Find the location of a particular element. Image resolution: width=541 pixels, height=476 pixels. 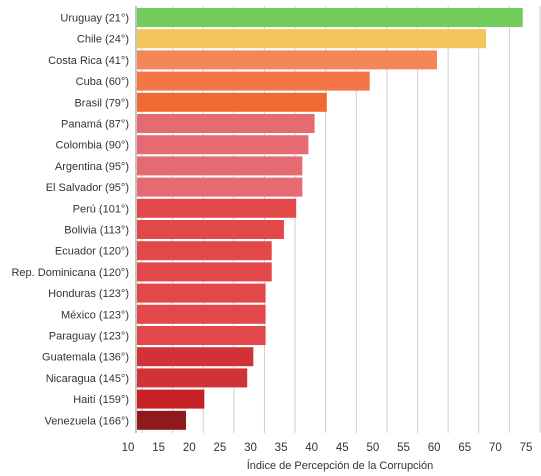

x-tick-label: 40 is located at coordinates (311, 448).